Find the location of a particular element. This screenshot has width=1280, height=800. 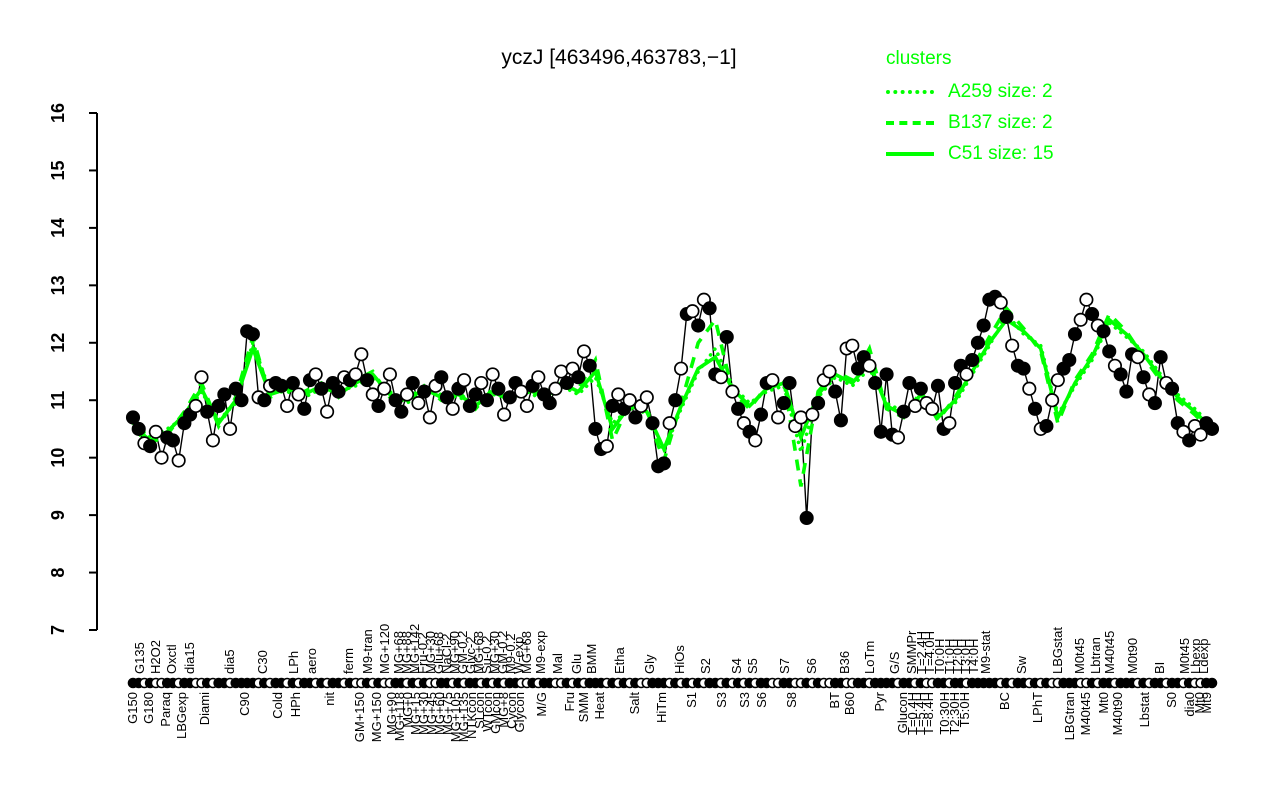

x-label-top: GM-0.2 is located at coordinates (502, 652).